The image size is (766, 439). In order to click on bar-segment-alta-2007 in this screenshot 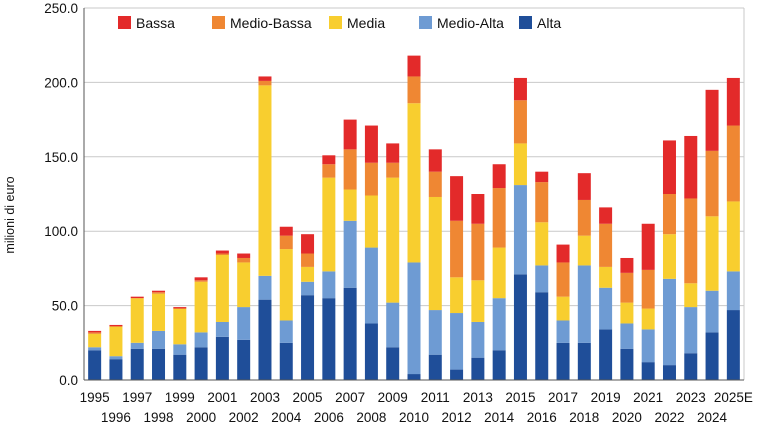, I will do `click(350, 333)`.